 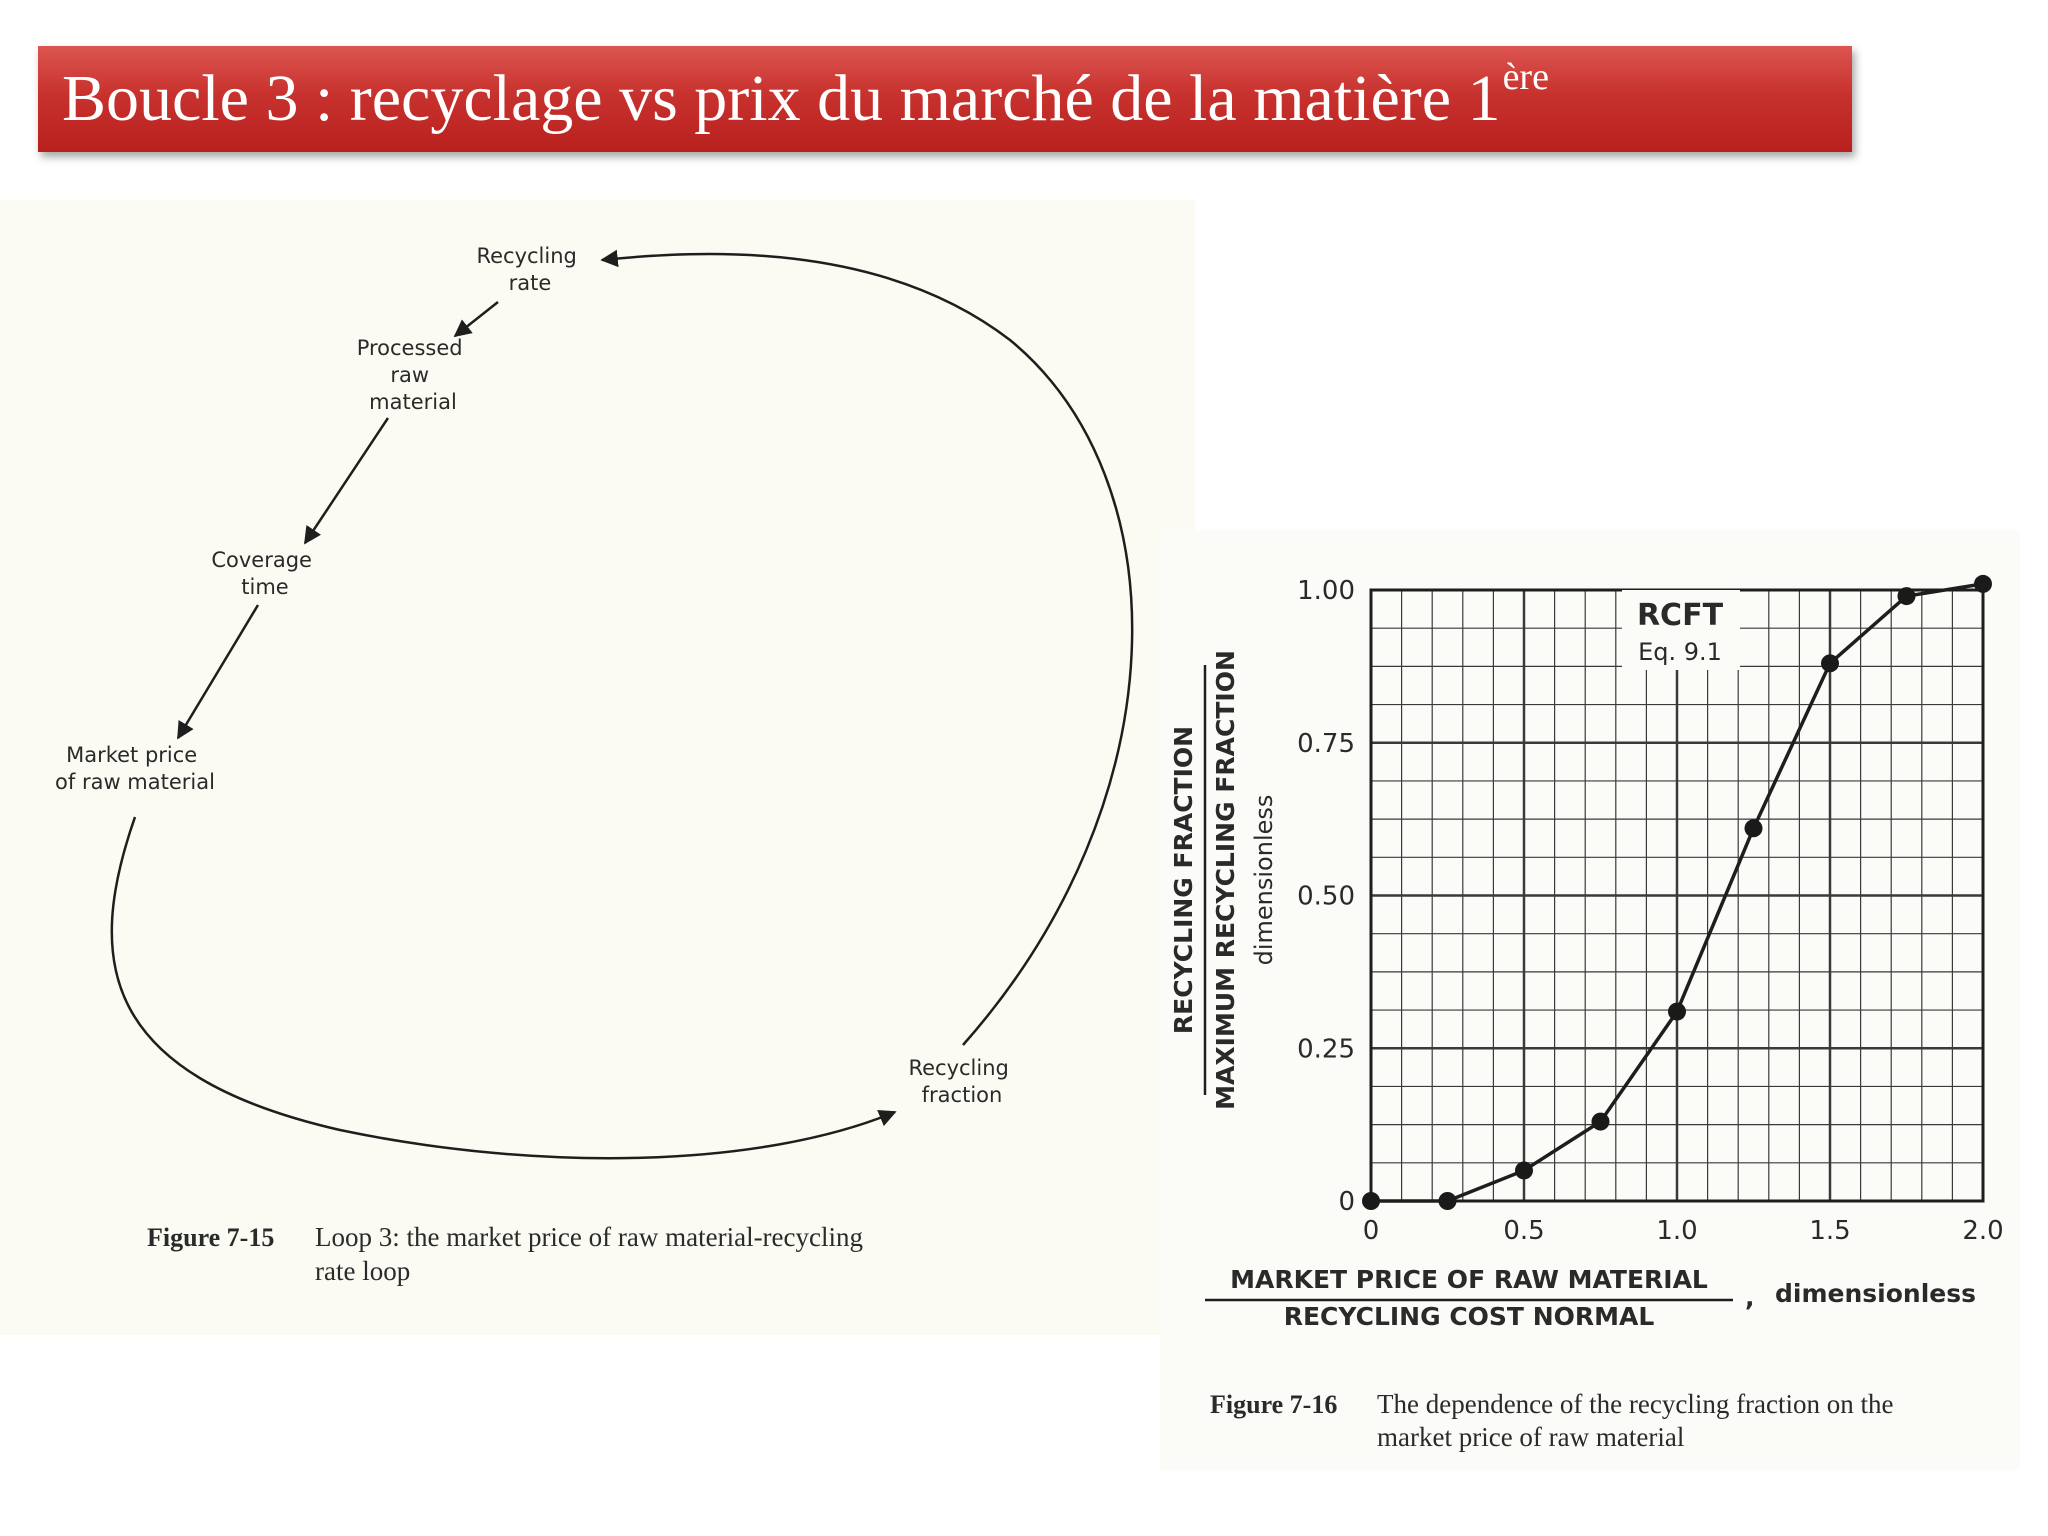 What do you see at coordinates (1530, 1437) in the screenshot?
I see `chart-caption-line2: market price of raw material` at bounding box center [1530, 1437].